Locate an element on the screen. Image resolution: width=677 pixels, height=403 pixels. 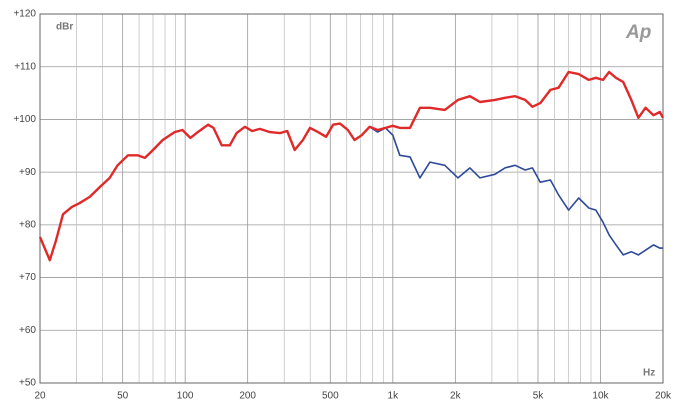
x-tick-label: 2k is located at coordinates (456, 396).